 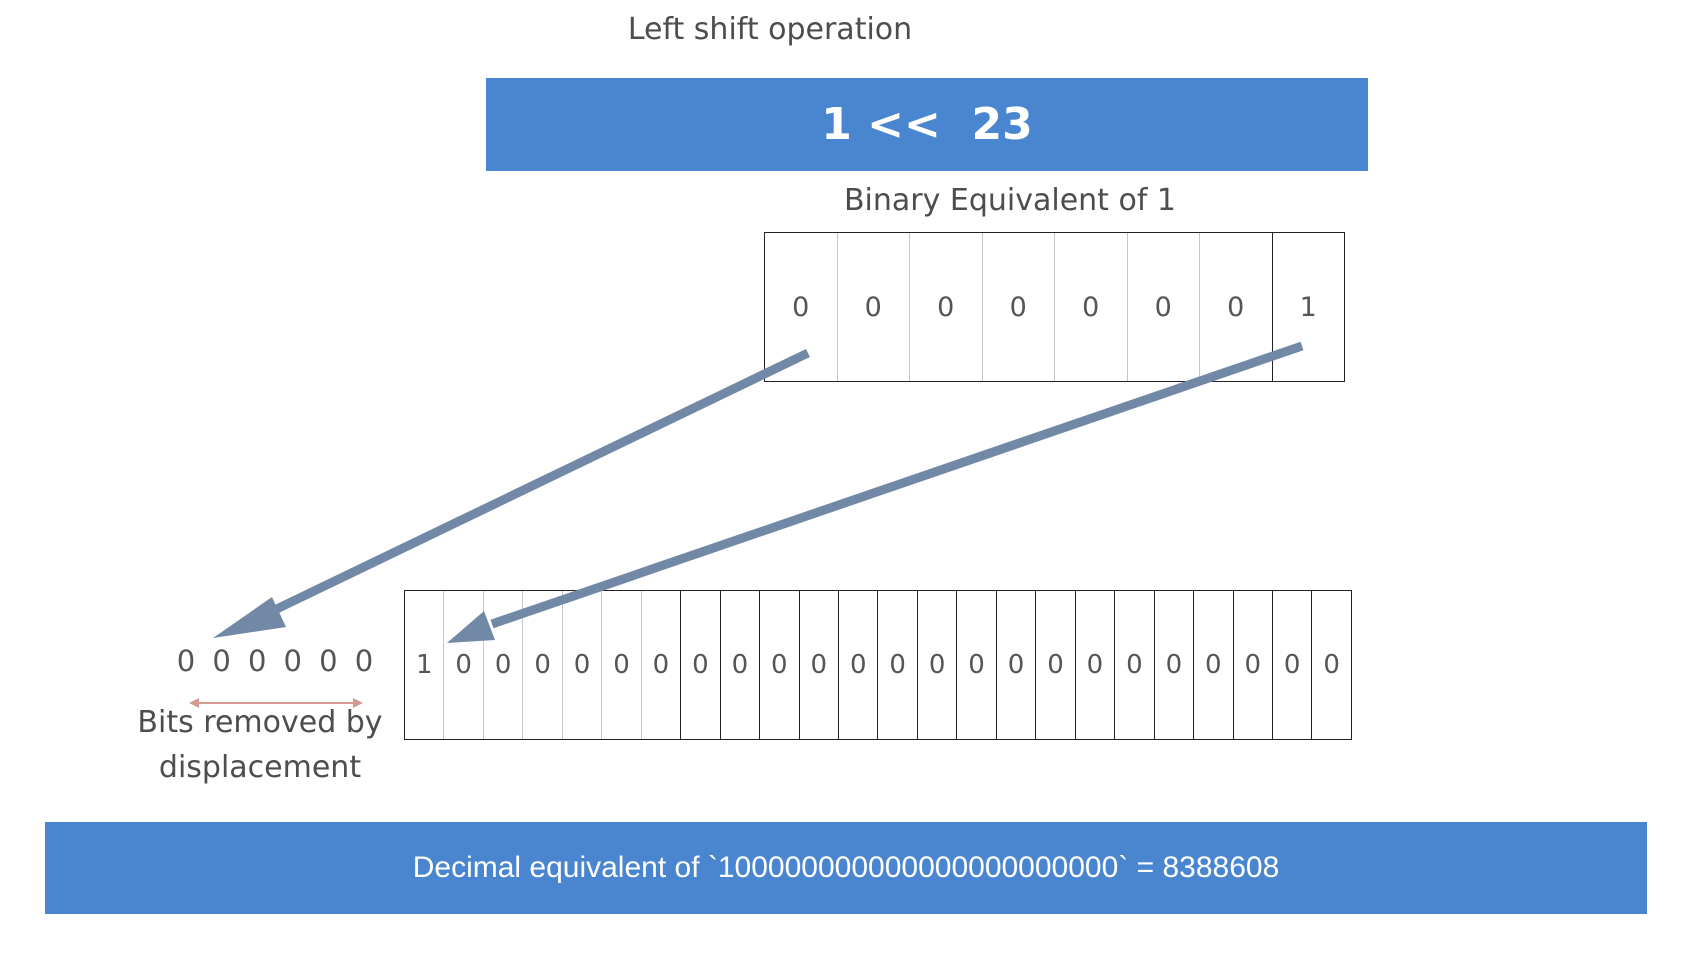 What do you see at coordinates (1236, 307) in the screenshot?
I see `source-bit-cell-6: 0` at bounding box center [1236, 307].